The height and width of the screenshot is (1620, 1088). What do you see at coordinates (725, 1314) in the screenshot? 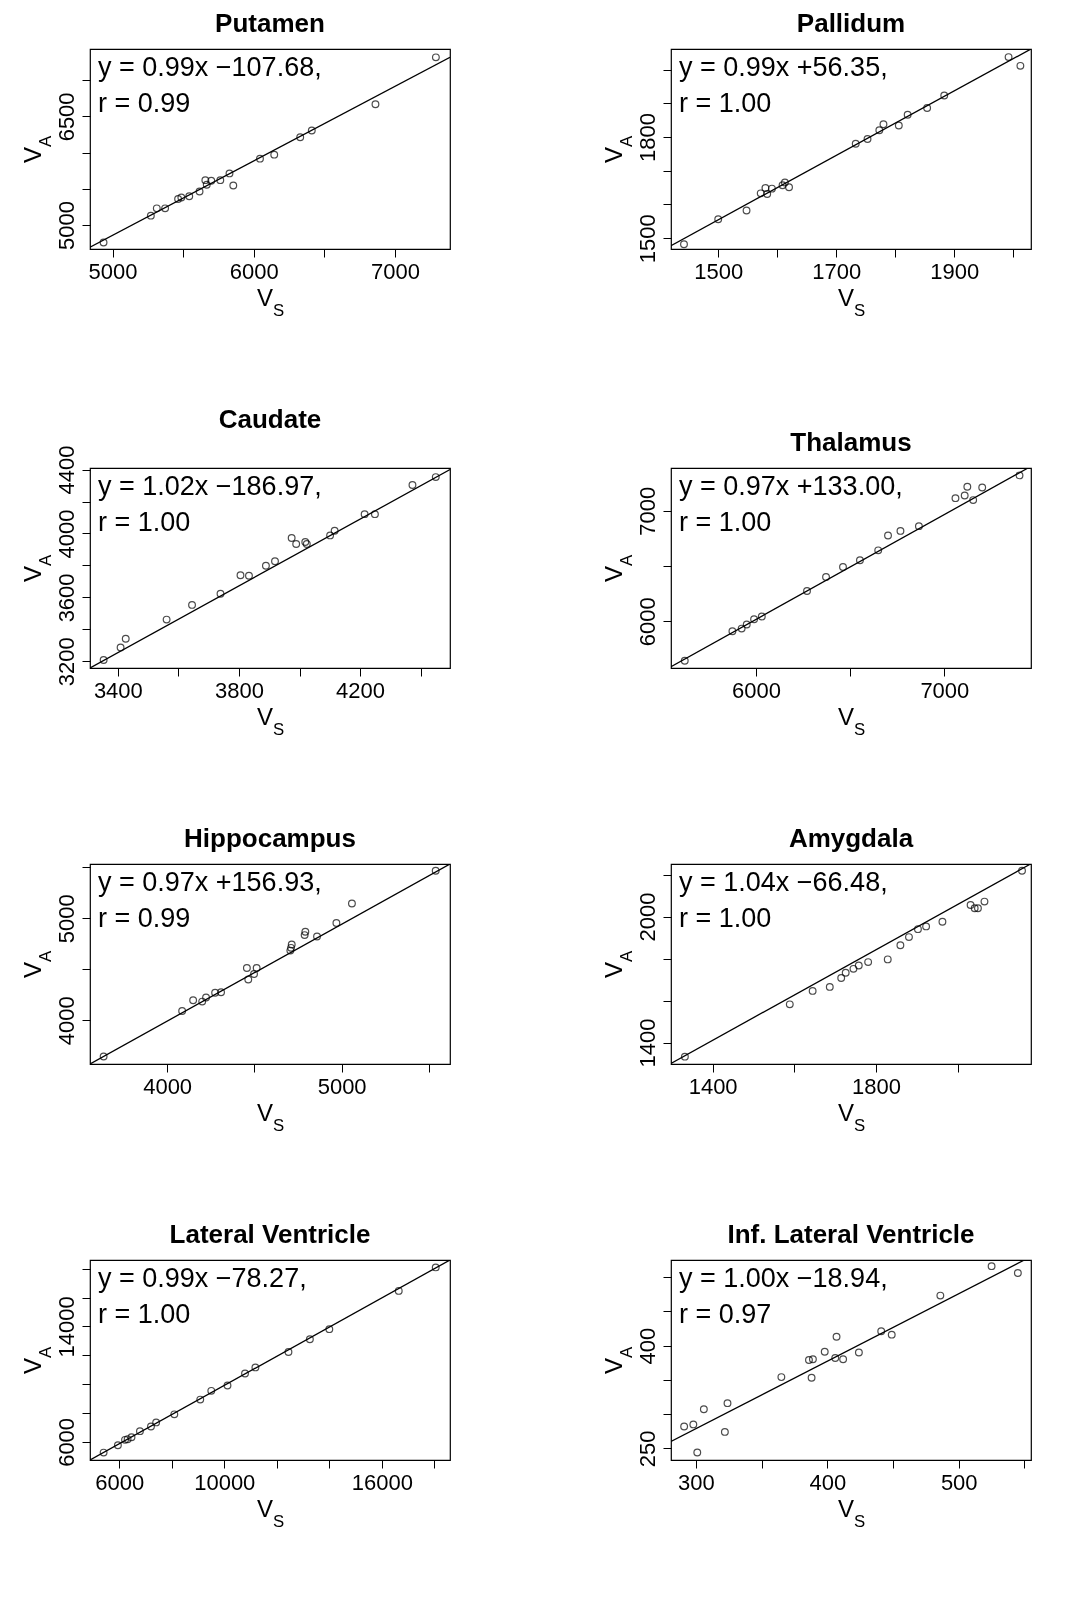
I see `annotation: r = 0.97` at bounding box center [725, 1314].